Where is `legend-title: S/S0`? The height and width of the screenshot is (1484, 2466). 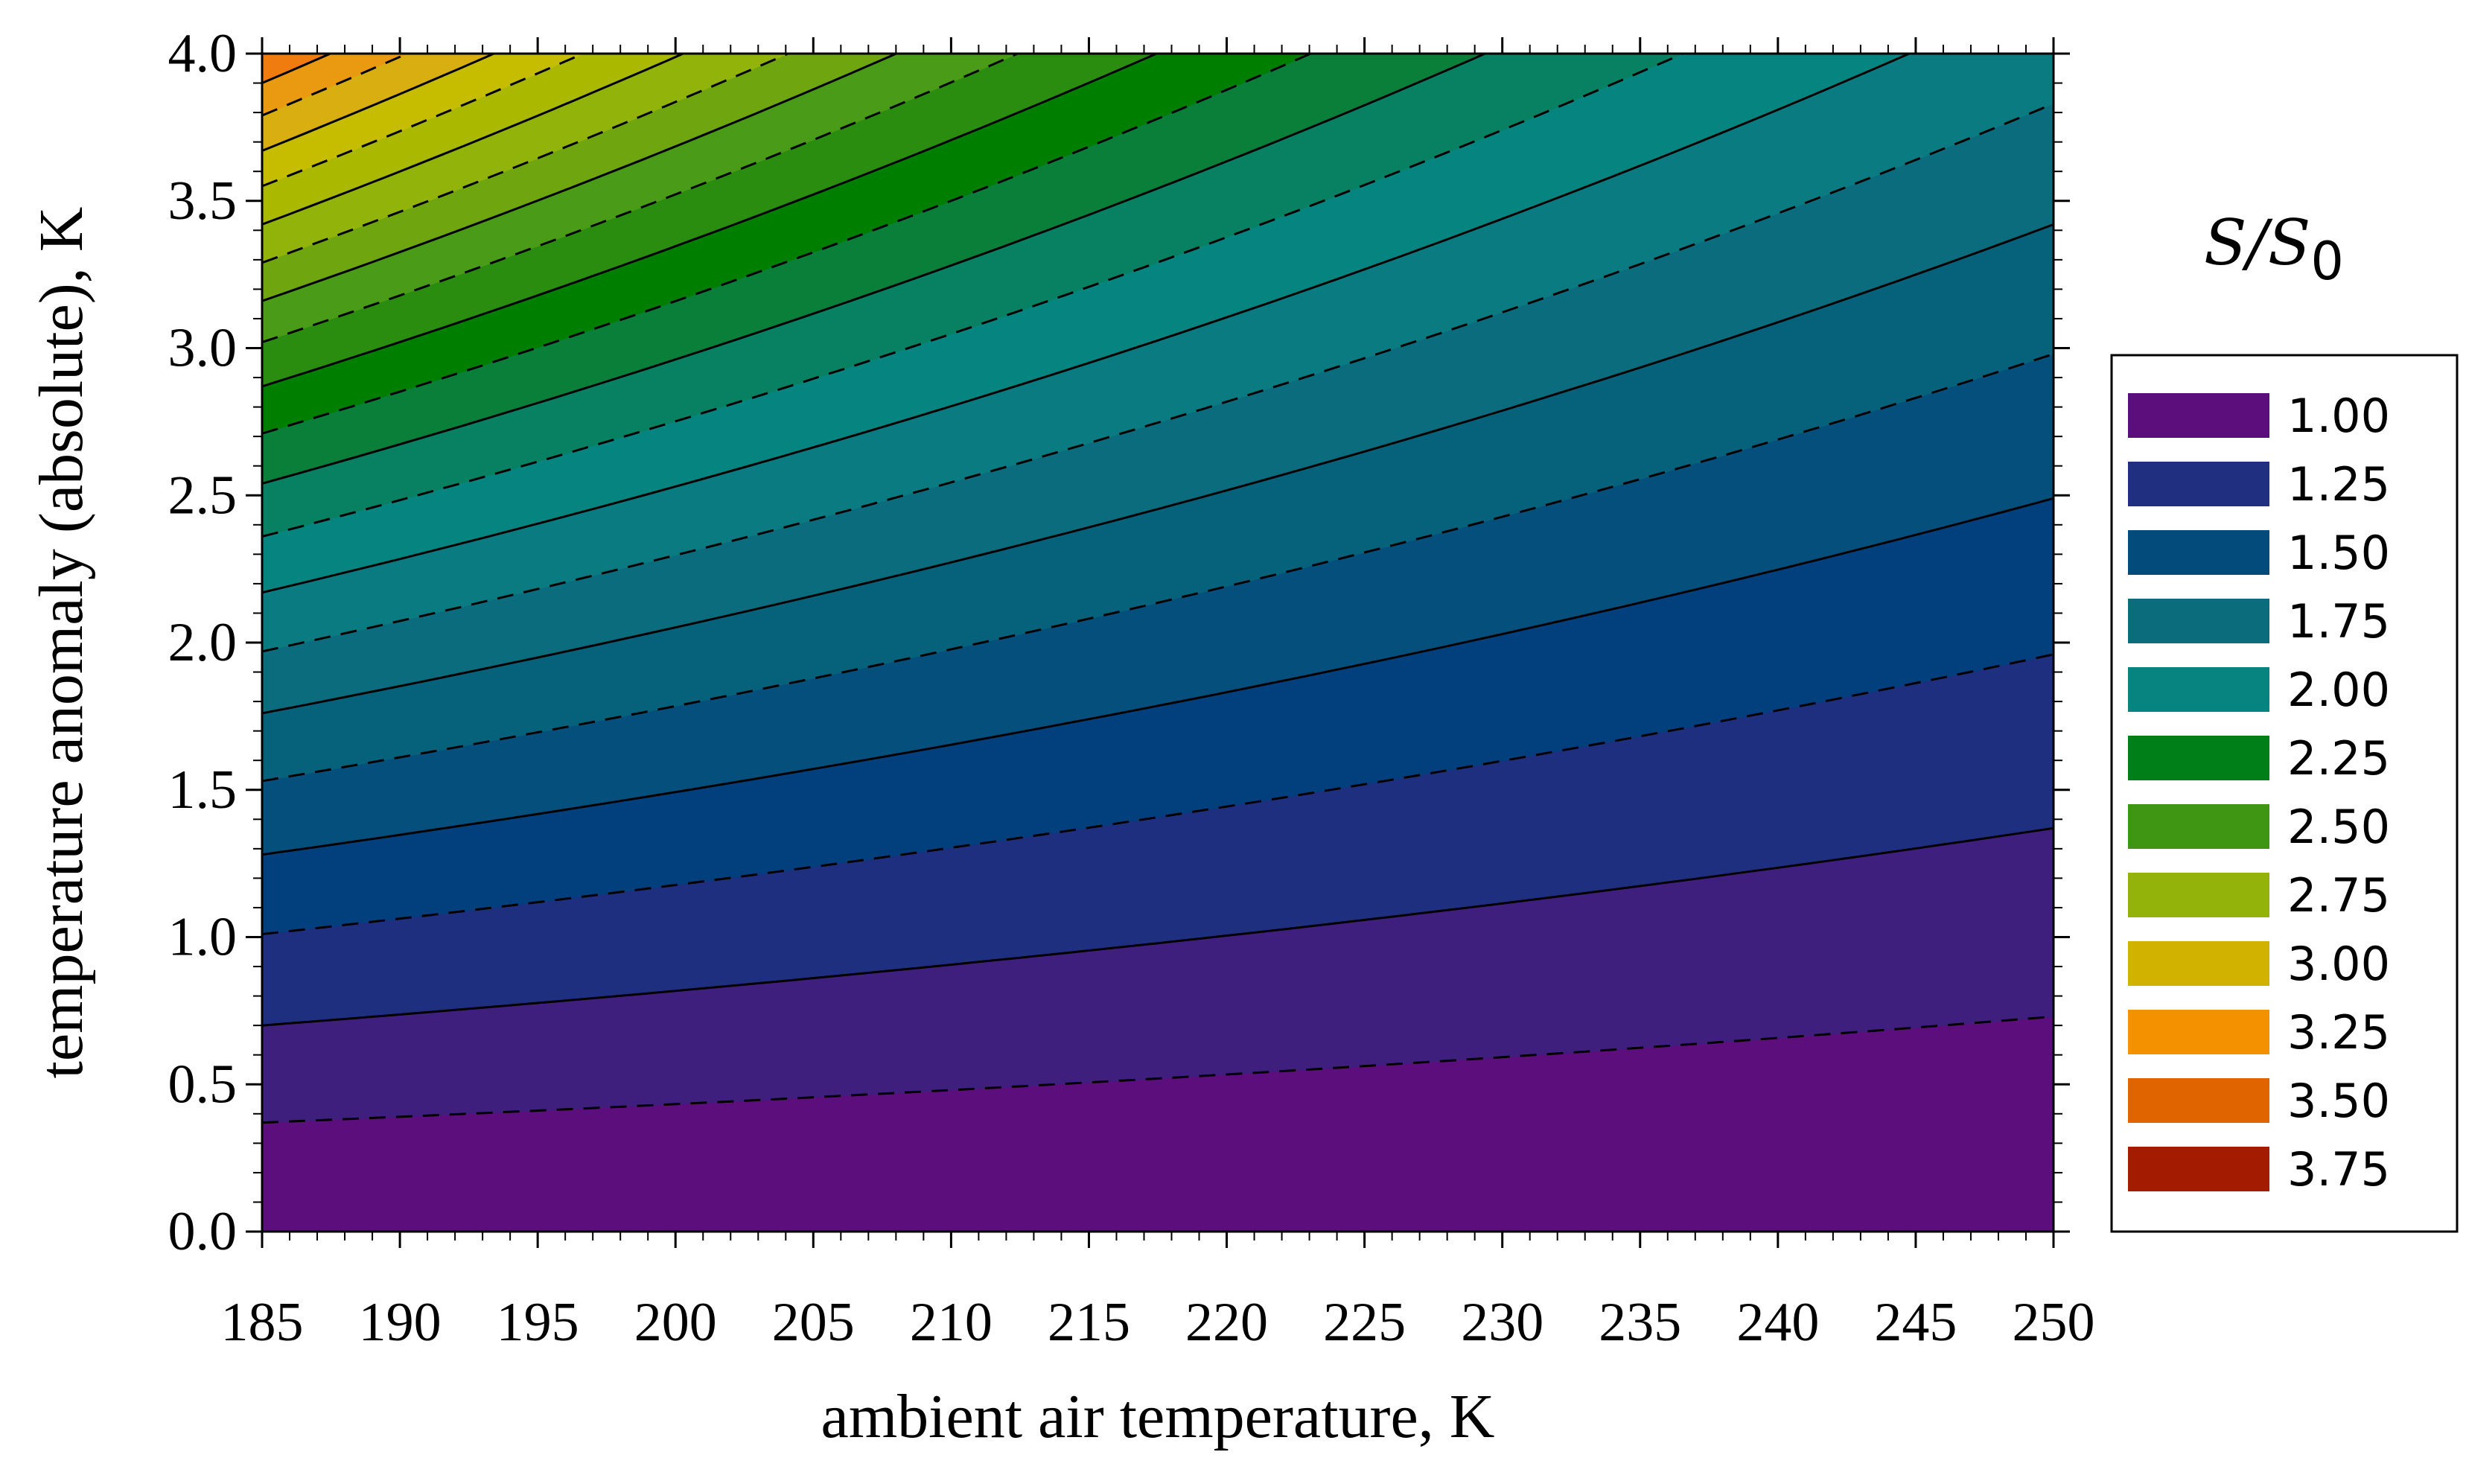
legend-title: S/S0 is located at coordinates (2274, 249).